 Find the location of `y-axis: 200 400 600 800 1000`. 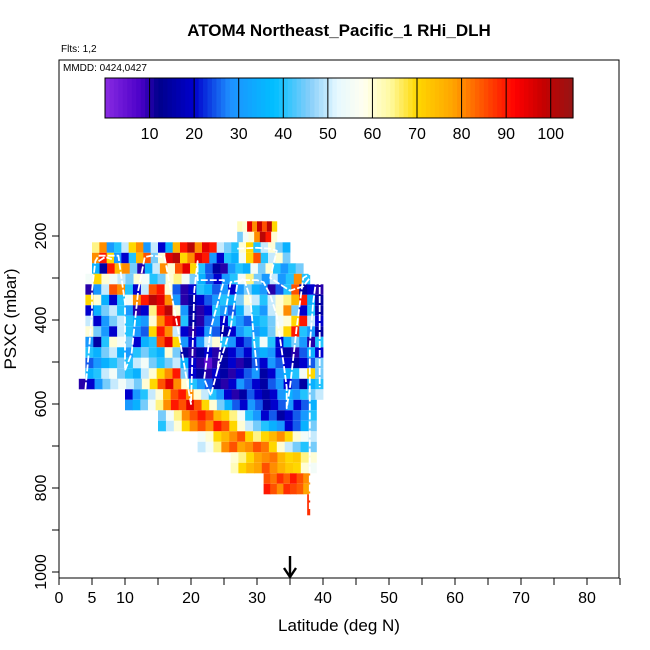

y-axis: 200 400 600 800 1000 is located at coordinates (46, 406).